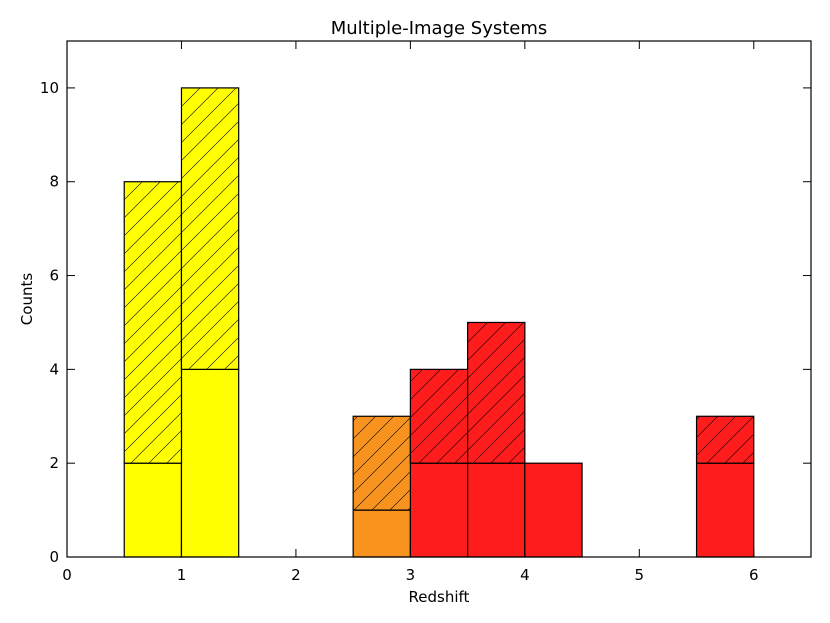 This screenshot has height=623, width=830. Describe the element at coordinates (640, 575) in the screenshot. I see `x-tick-label: 5` at that location.